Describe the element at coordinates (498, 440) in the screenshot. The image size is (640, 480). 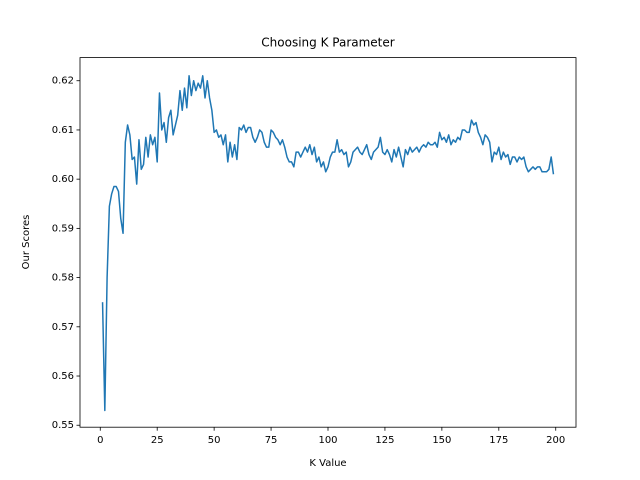
I see `x-tick-label: 175` at that location.